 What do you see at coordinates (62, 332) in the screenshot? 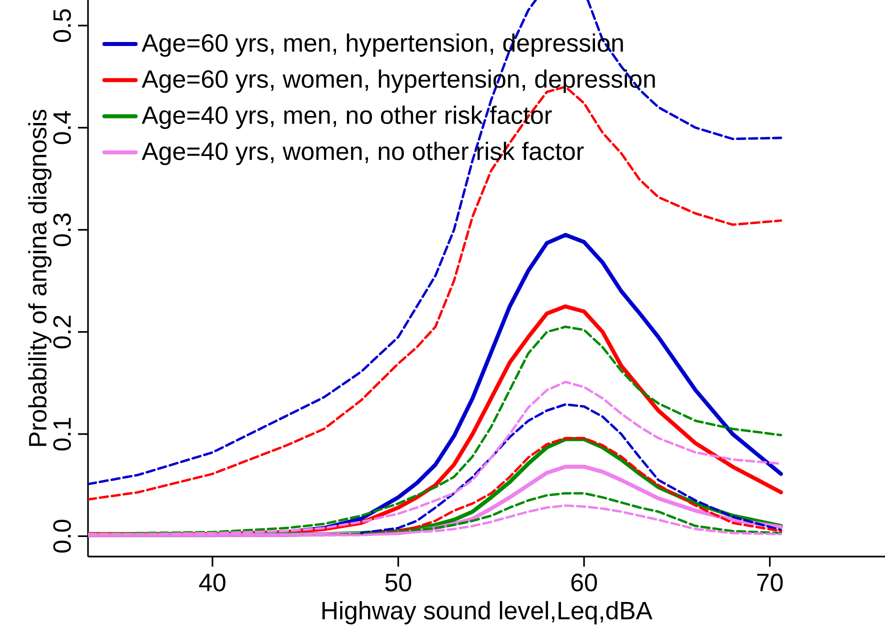
I see `y-tick-label: 0.2` at bounding box center [62, 332].